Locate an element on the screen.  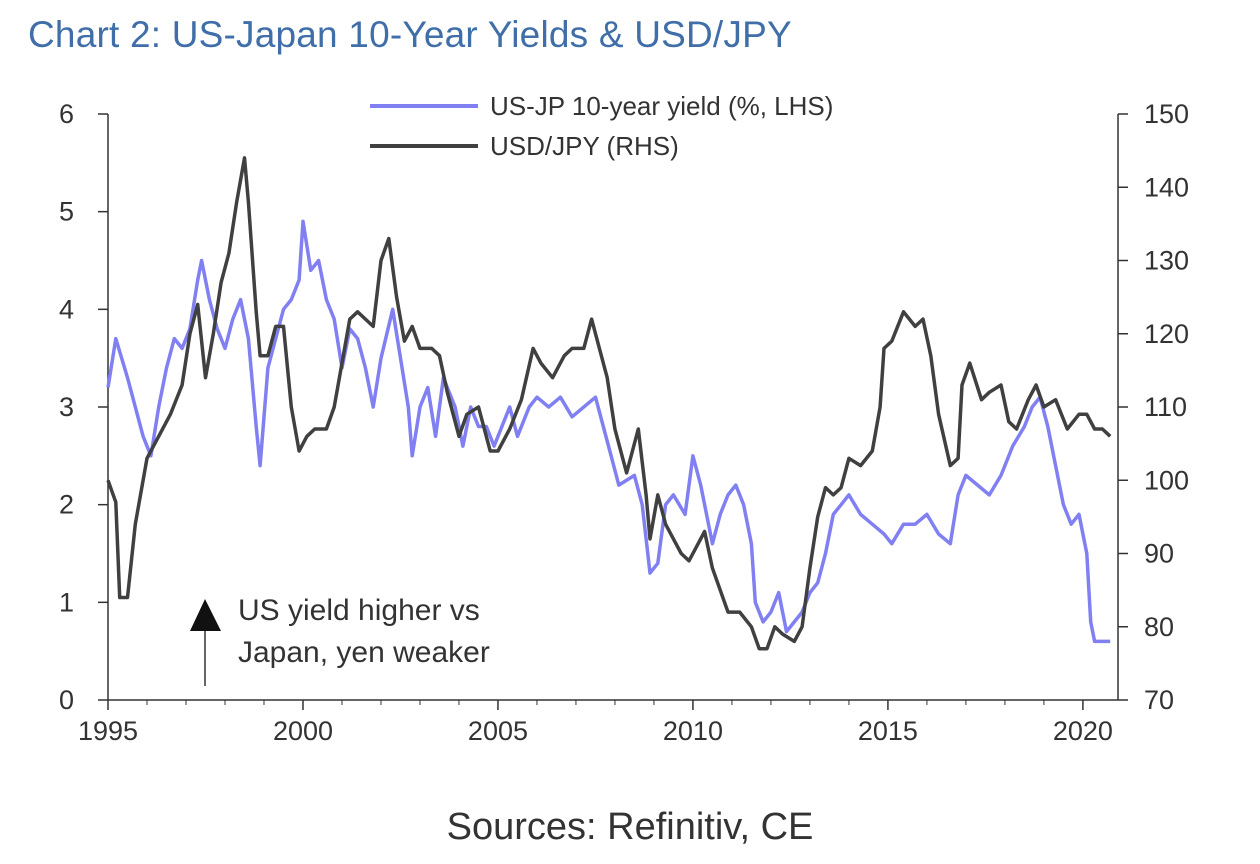
y-right-tick-label: 100 is located at coordinates (1166, 480).